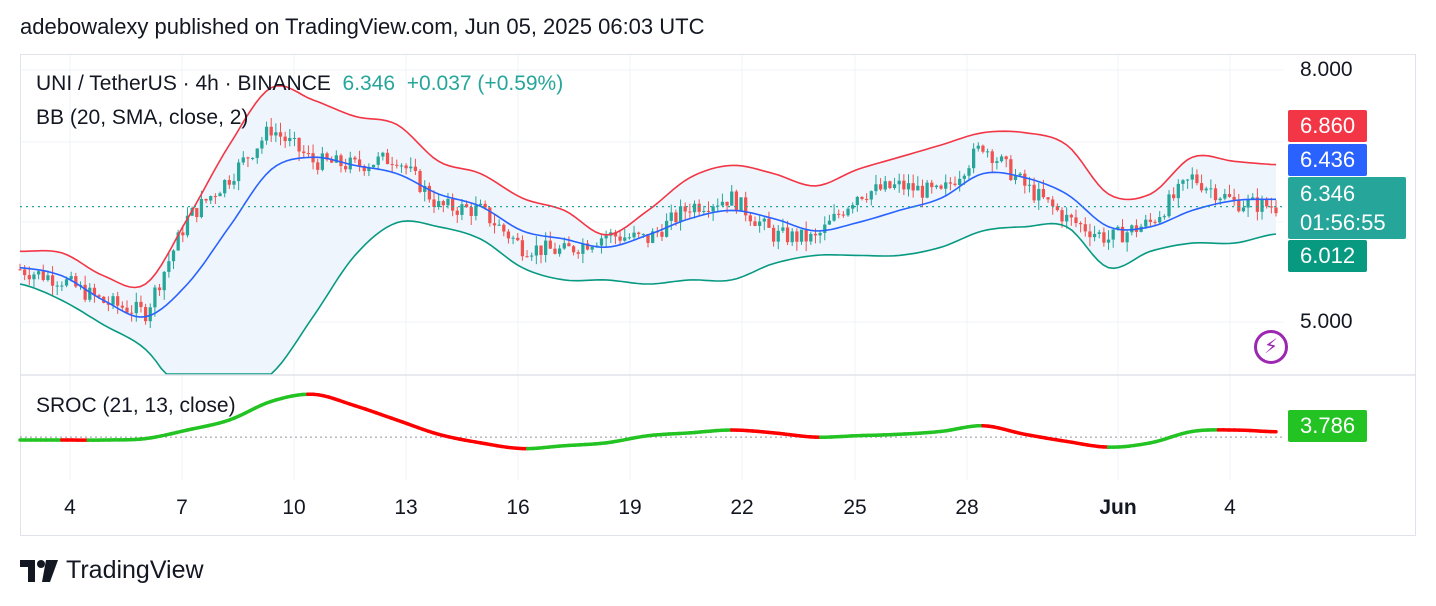 The height and width of the screenshot is (606, 1436). I want to click on bb-legend: BB (20, SMA, close, 2), so click(142, 117).